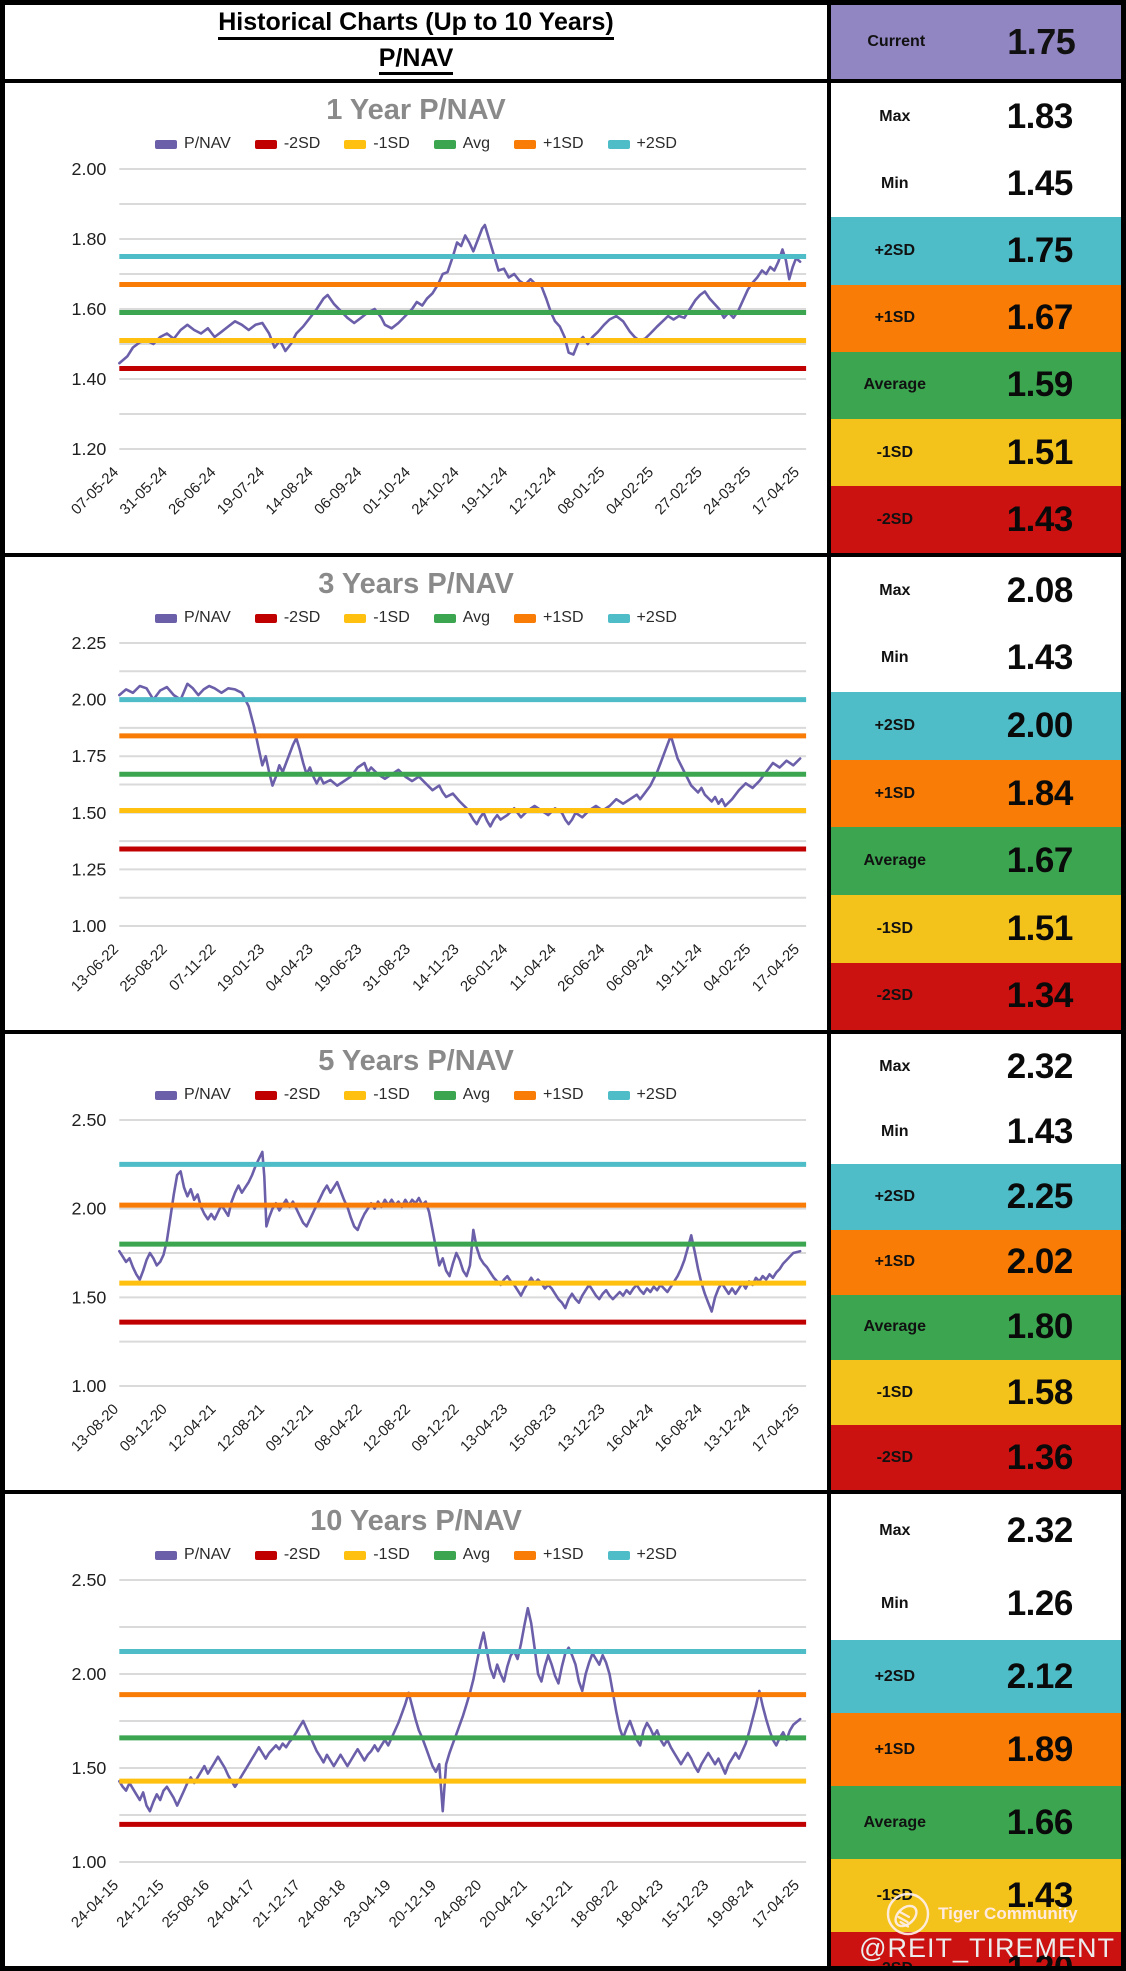  What do you see at coordinates (89, 643) in the screenshot?
I see `y-tick-label: 2.25` at bounding box center [89, 643].